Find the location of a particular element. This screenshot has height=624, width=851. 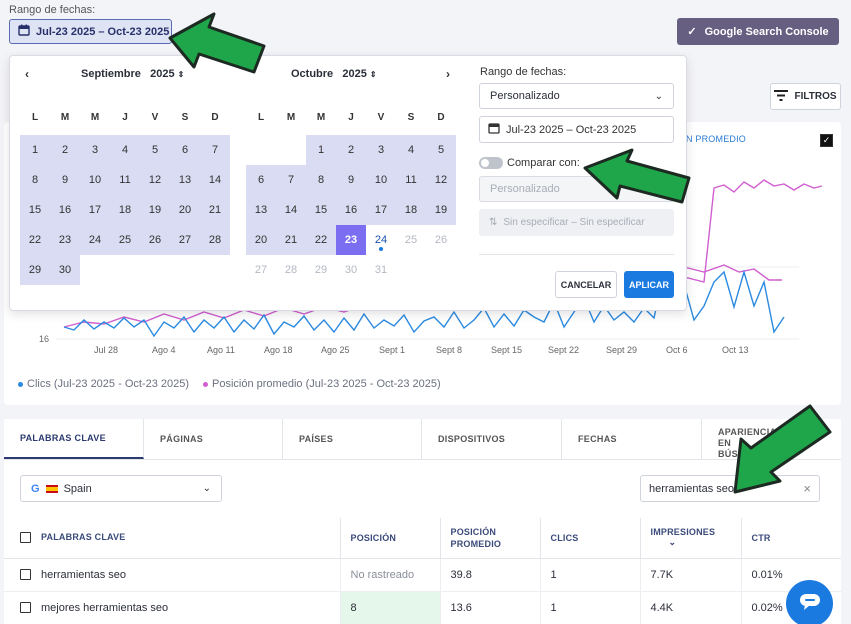

select-all-checkbox is located at coordinates (25, 538).